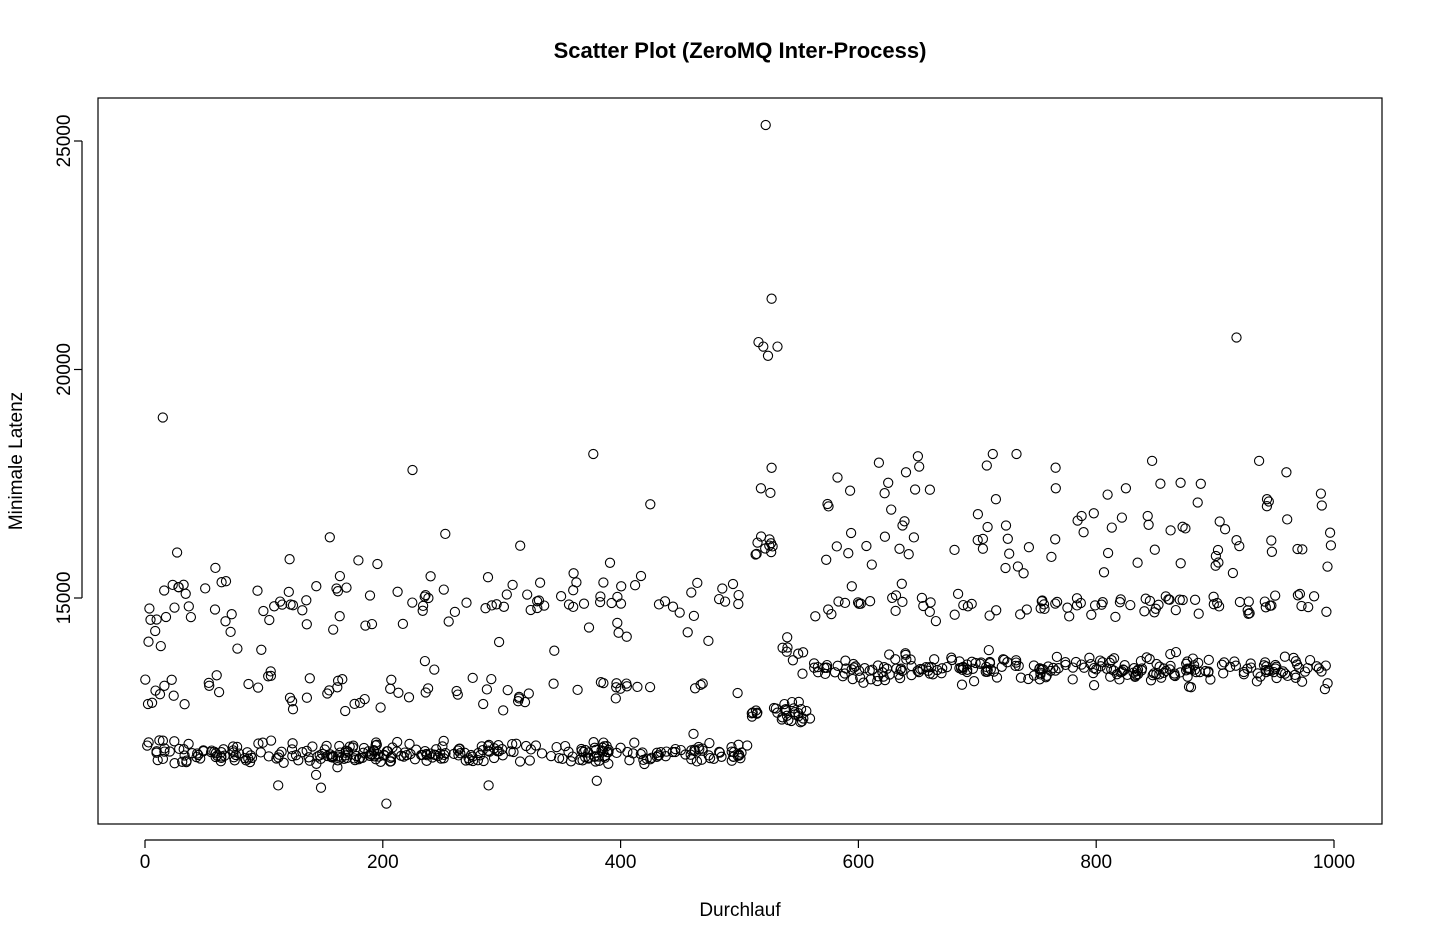 This screenshot has width=1433, height=947. Describe the element at coordinates (16, 461) in the screenshot. I see `y-axis-label: Minimale Latenz` at that location.